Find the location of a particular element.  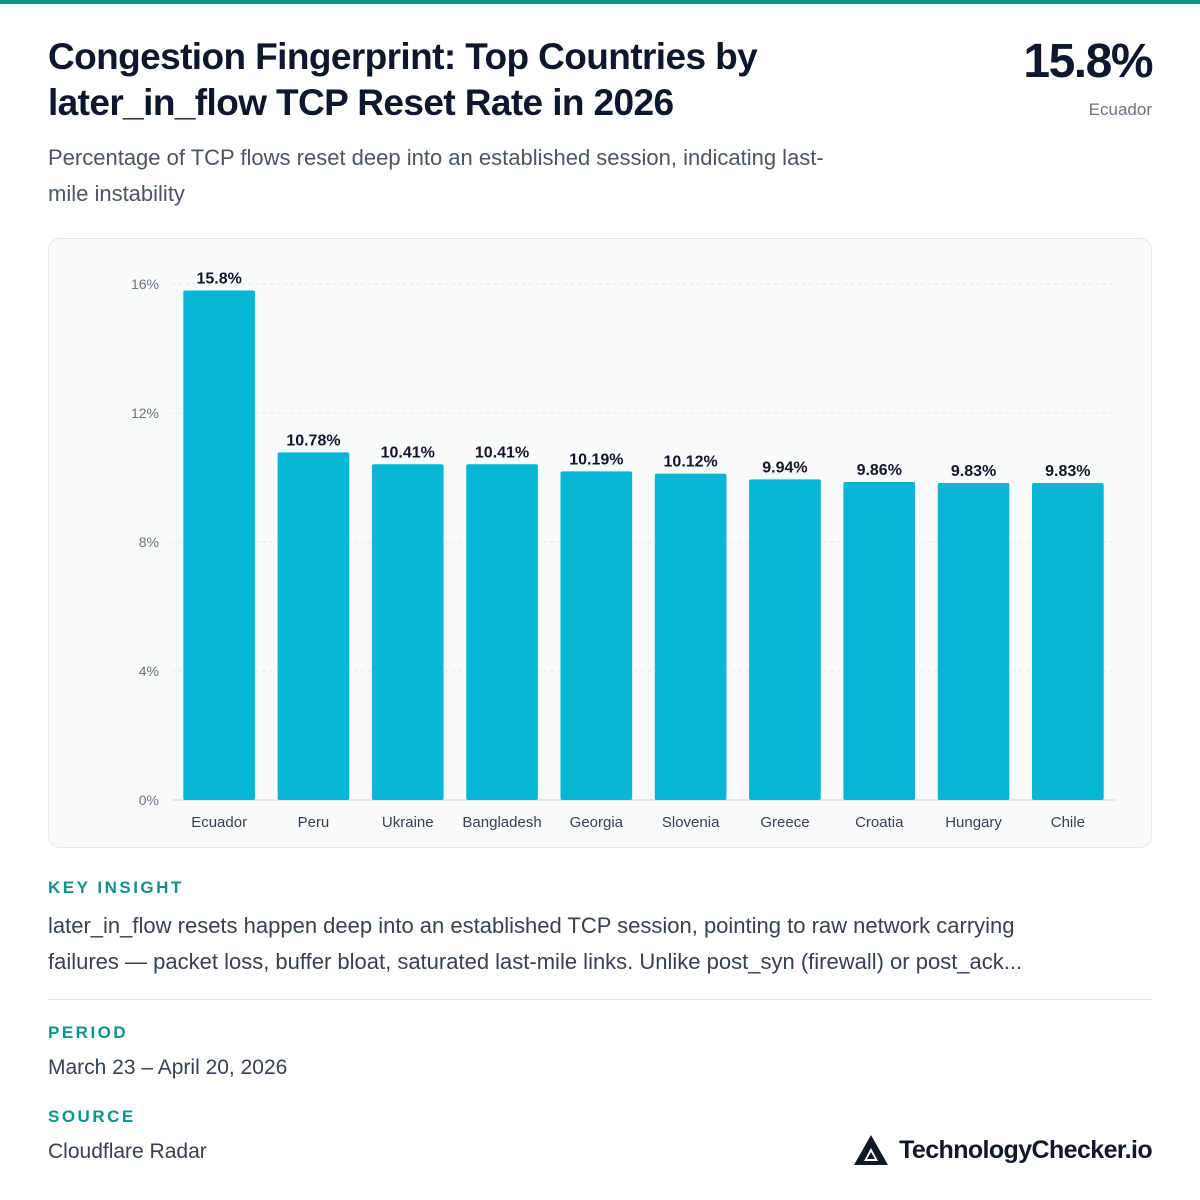

subtitle-line-2: mile instability is located at coordinates (116, 193).